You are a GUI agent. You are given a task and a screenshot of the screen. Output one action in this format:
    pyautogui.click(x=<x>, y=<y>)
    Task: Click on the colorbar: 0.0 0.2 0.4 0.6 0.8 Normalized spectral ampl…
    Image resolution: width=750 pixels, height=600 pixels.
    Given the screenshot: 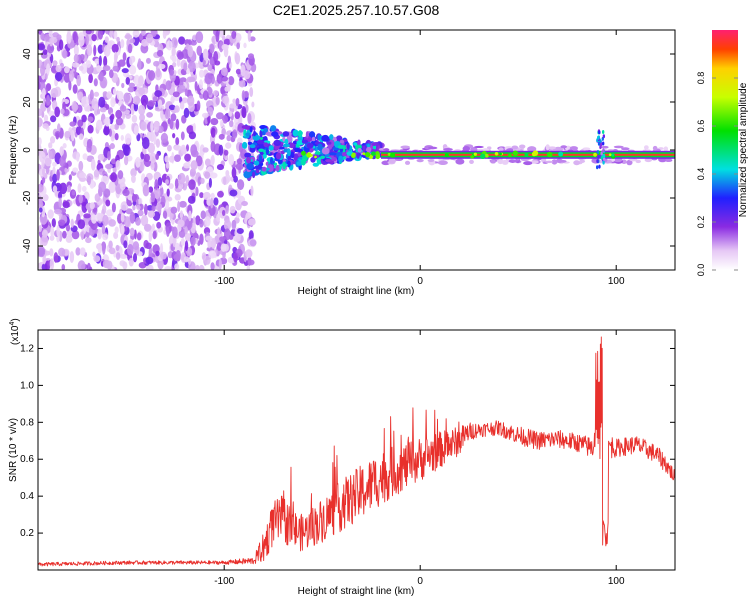 What is the action you would take?
    pyautogui.click(x=722, y=153)
    